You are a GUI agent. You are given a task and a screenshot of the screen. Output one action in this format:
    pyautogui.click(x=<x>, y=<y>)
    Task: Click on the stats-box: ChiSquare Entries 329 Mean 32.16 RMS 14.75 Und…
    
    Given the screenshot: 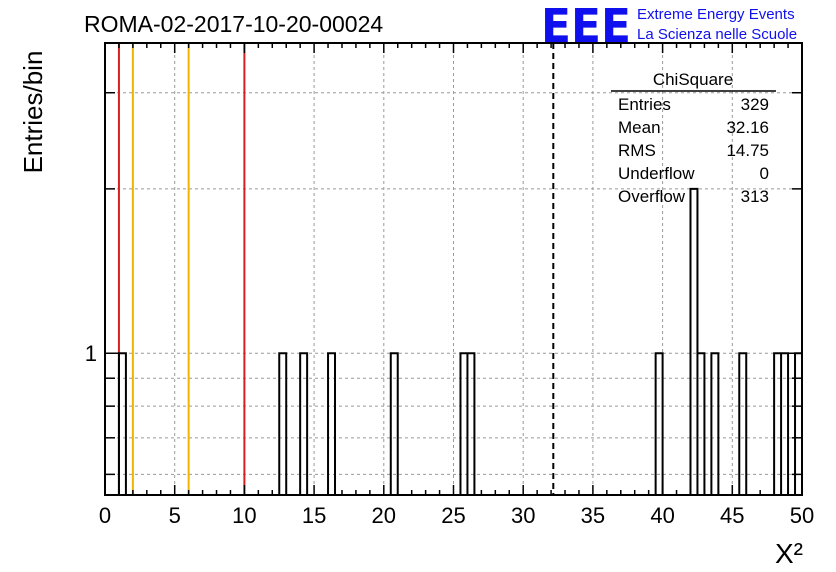 What is the action you would take?
    pyautogui.click(x=693, y=138)
    